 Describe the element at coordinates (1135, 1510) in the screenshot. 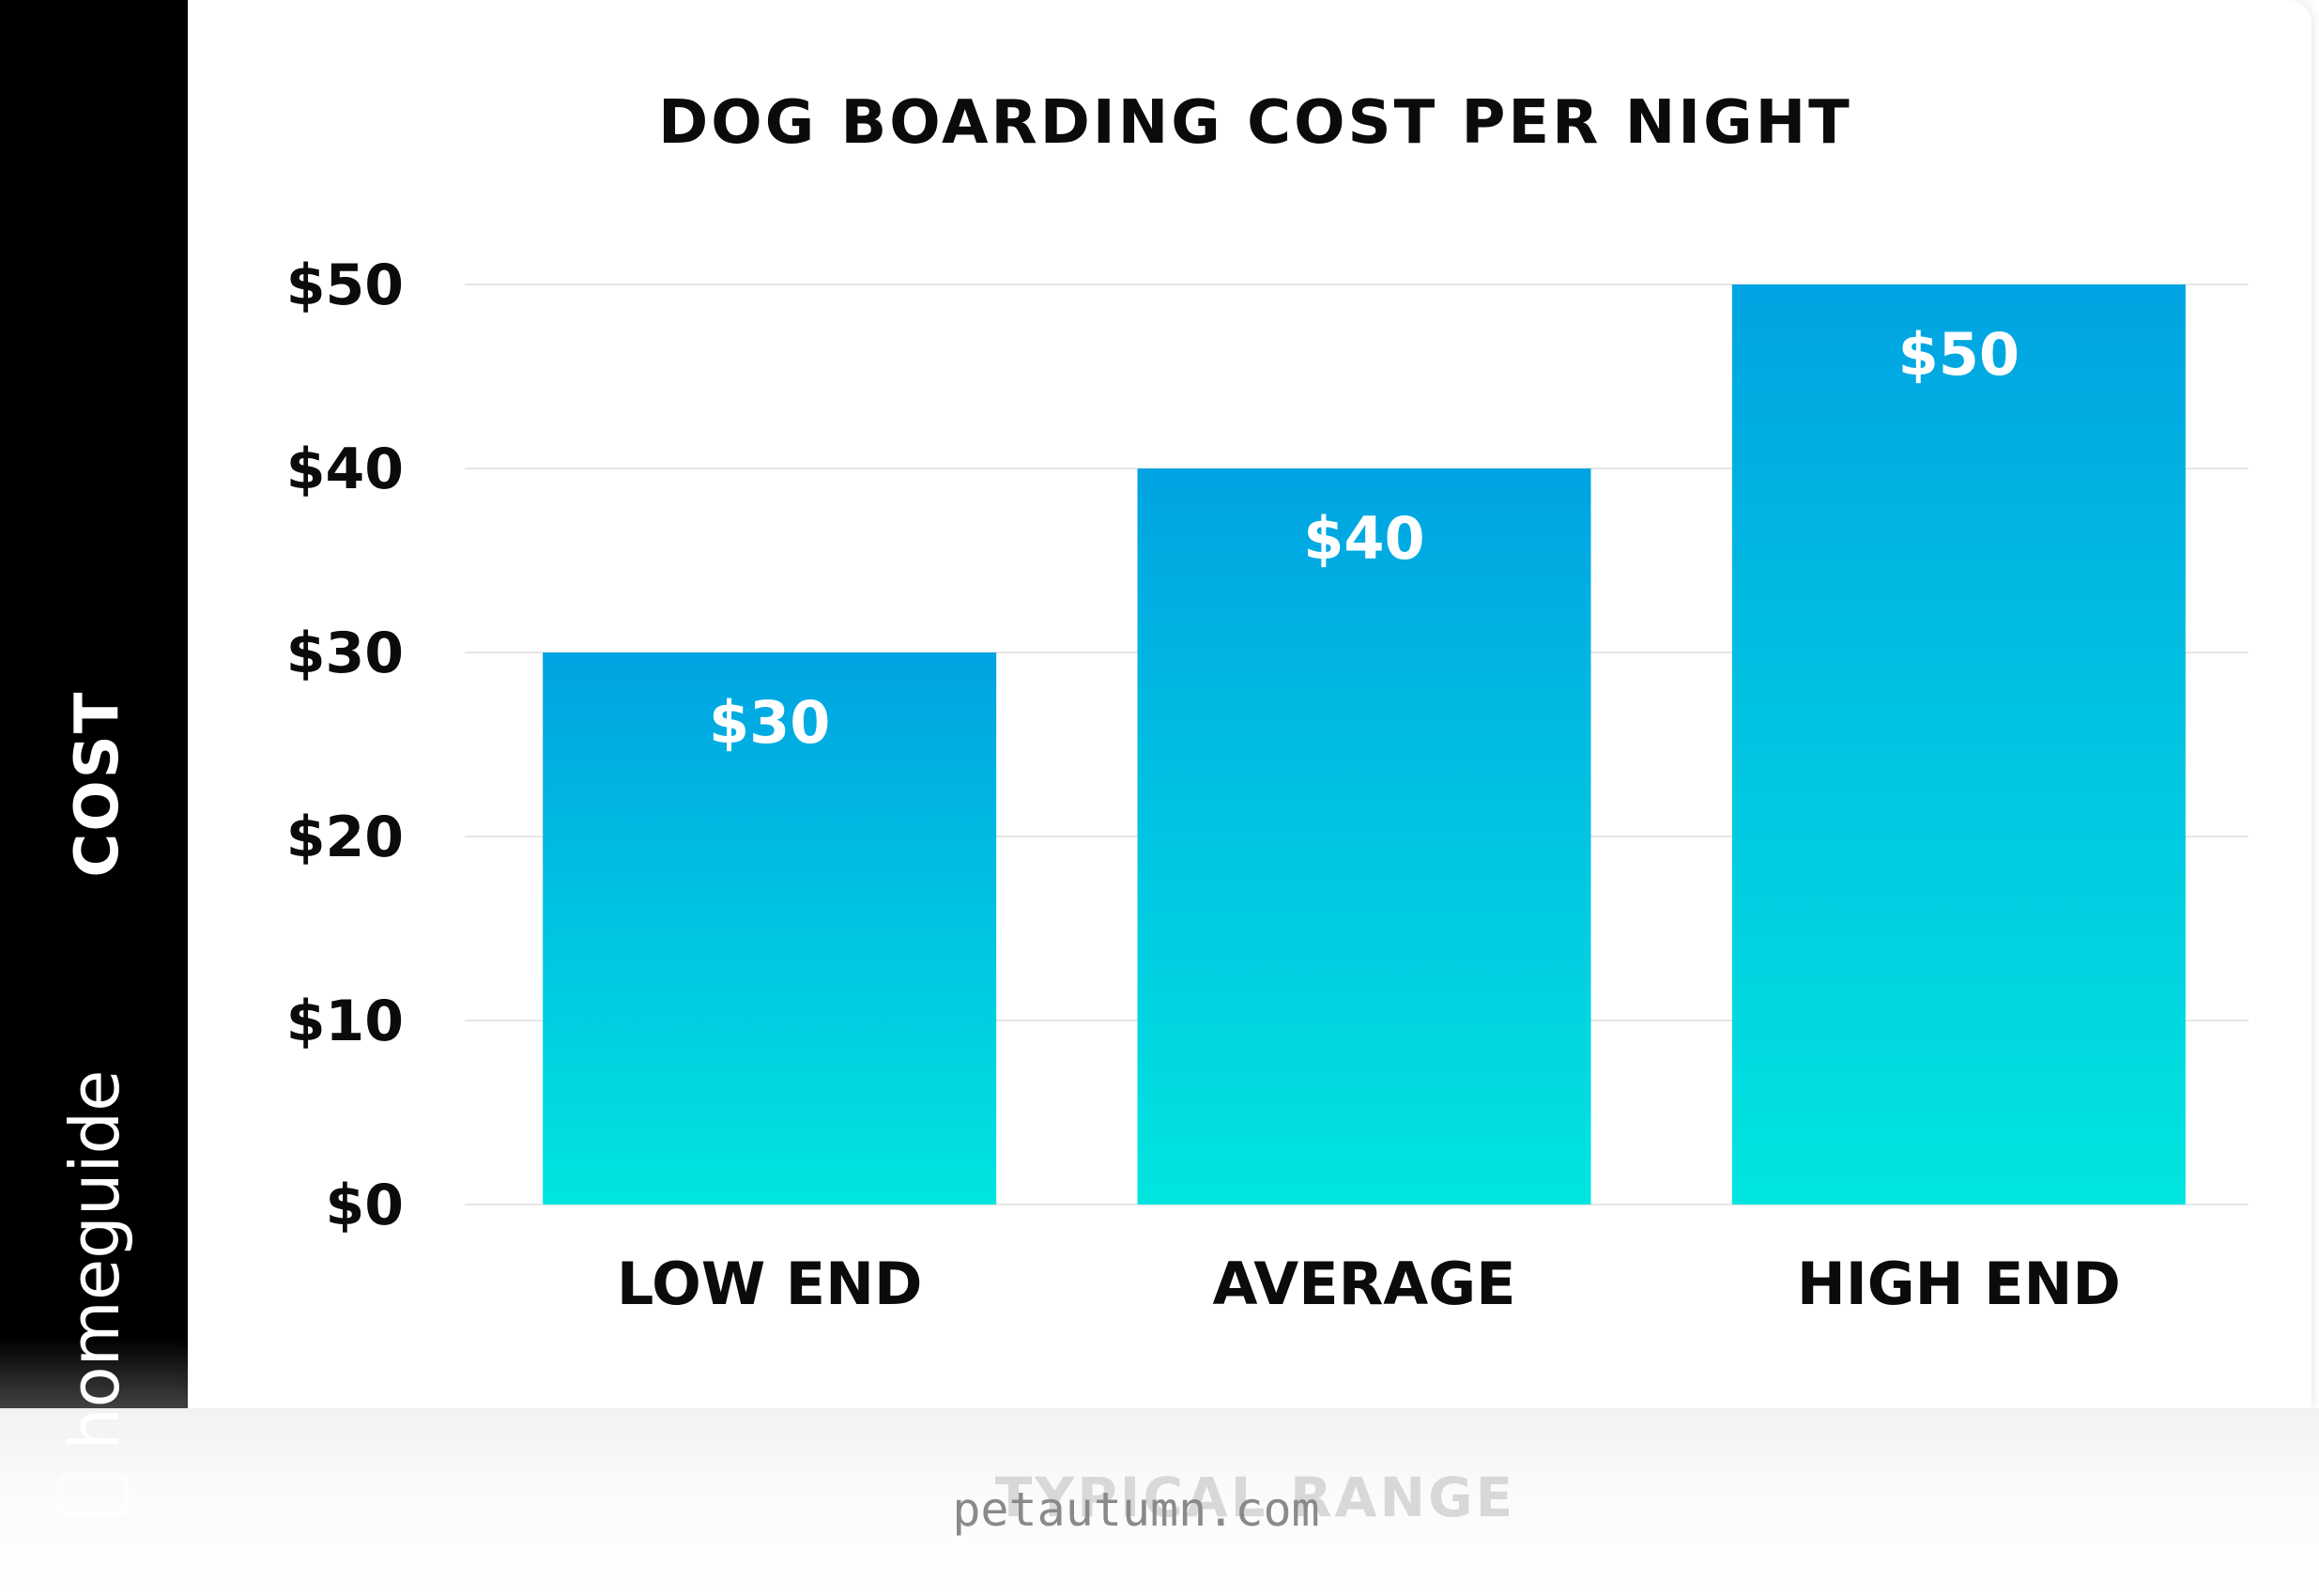

I see `watermark-text: petautumn.com` at that location.